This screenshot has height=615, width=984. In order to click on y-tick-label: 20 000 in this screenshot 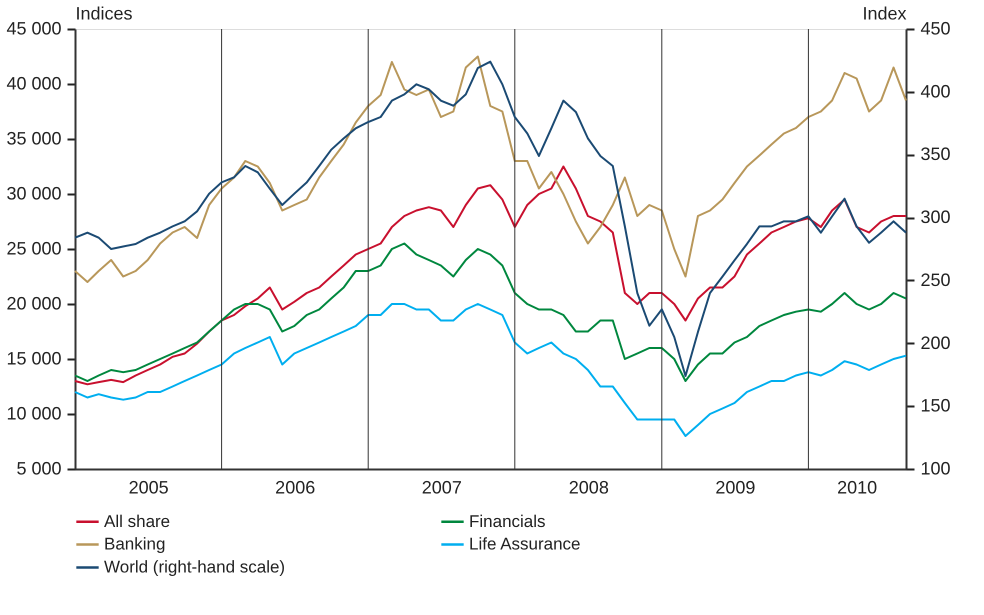, I will do `click(34, 304)`.